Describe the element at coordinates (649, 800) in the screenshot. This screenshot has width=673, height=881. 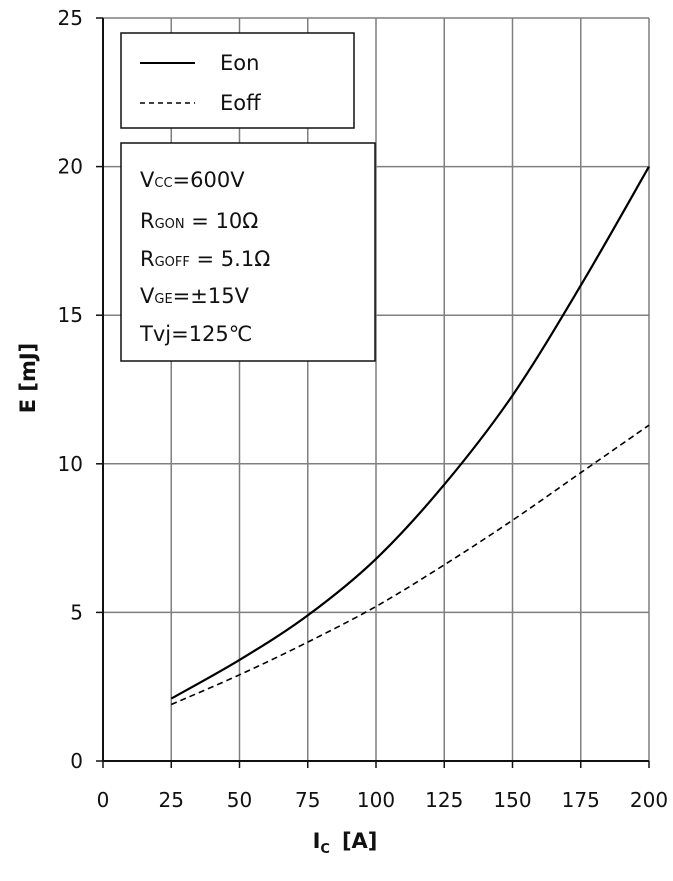
I see `x-tick-label-200: 200` at that location.